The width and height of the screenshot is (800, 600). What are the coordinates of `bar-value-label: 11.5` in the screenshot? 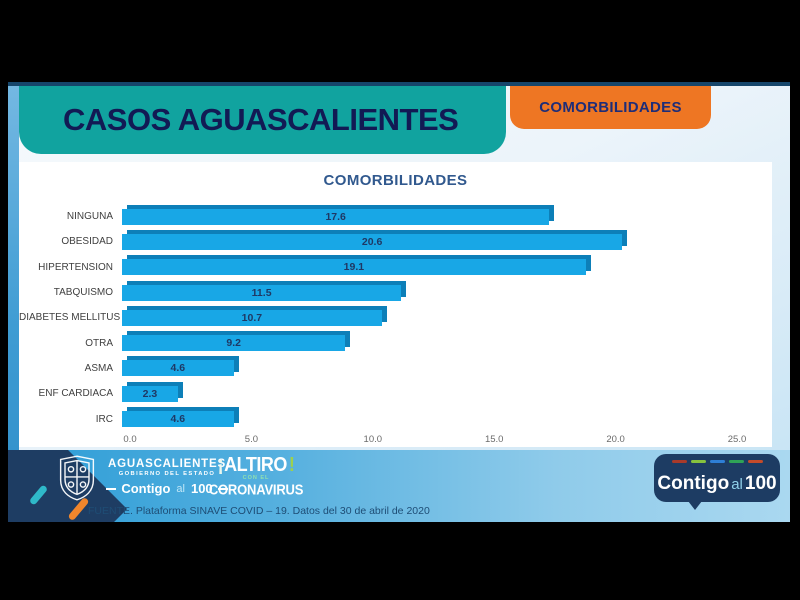 It's located at (261, 292).